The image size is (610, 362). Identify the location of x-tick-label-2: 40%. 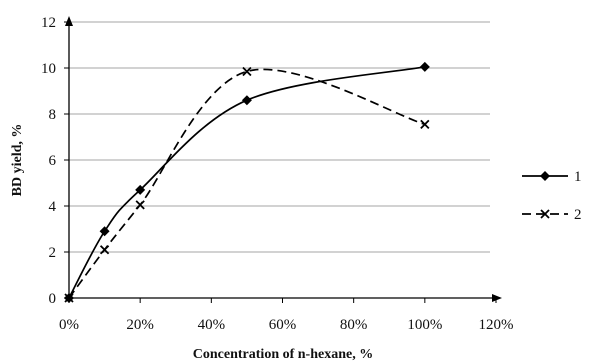
(212, 325).